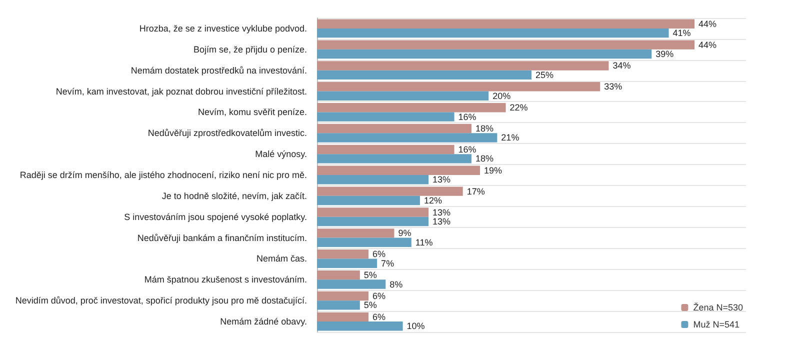  Describe the element at coordinates (218, 70) in the screenshot. I see `y-tick-label: Nemám dostatek prostředků na investování.` at that location.